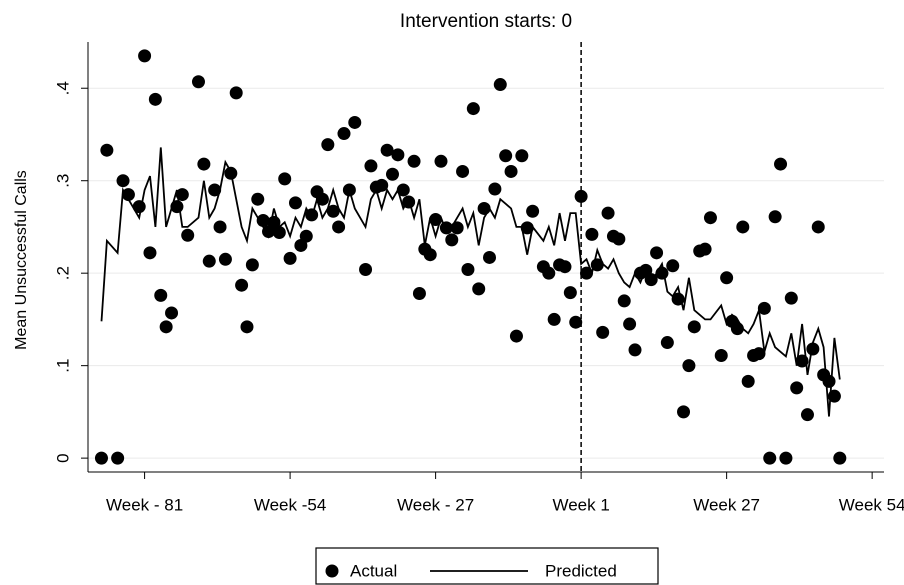 This screenshot has width=904, height=585. Describe the element at coordinates (871, 504) in the screenshot. I see `x-tick-label: Week 54` at that location.